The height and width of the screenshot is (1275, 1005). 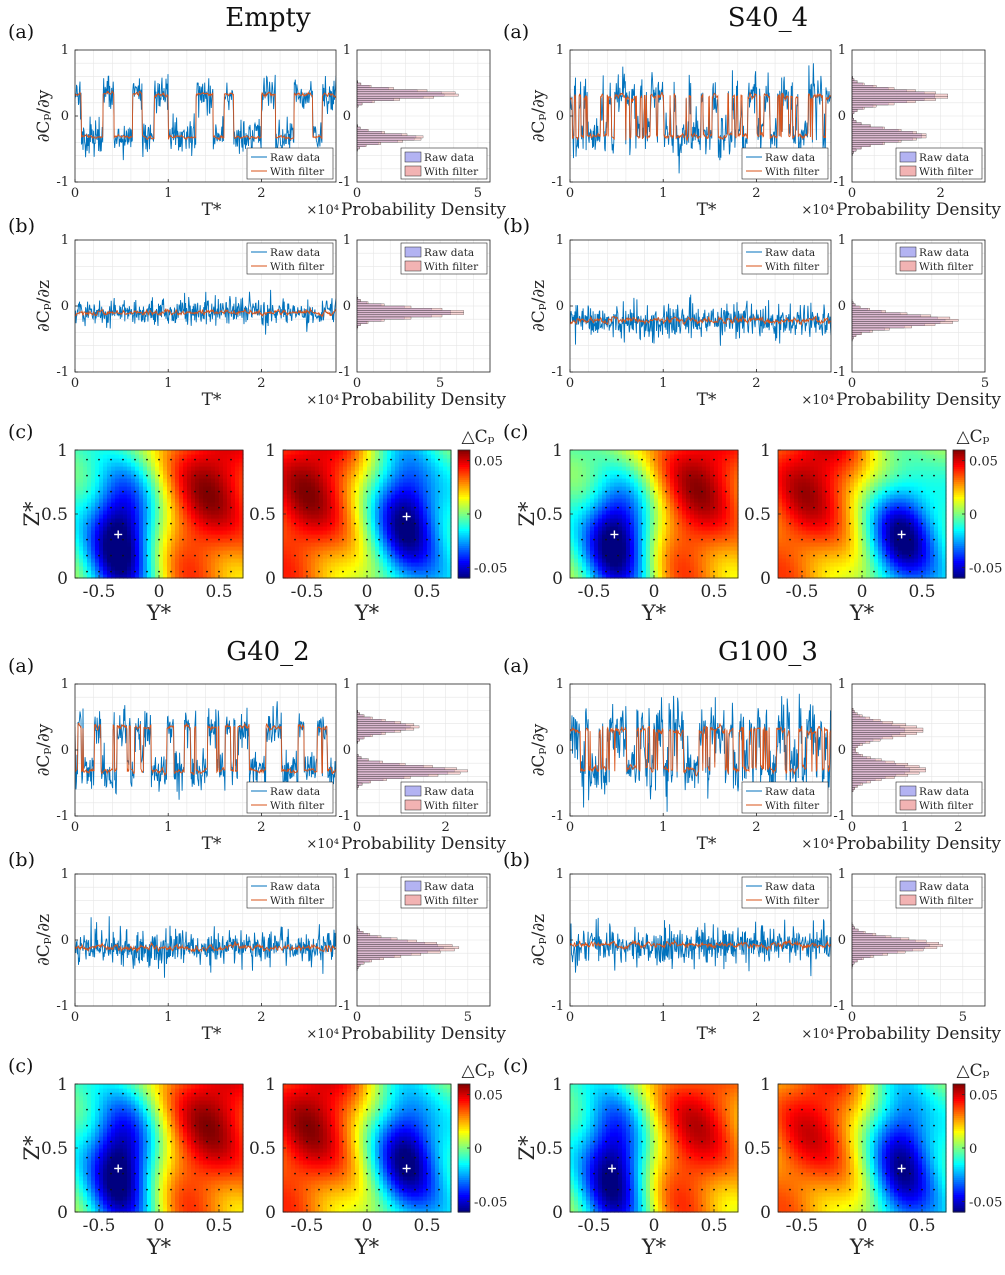 I want to click on legend-filter-label: With filter, so click(x=792, y=172).